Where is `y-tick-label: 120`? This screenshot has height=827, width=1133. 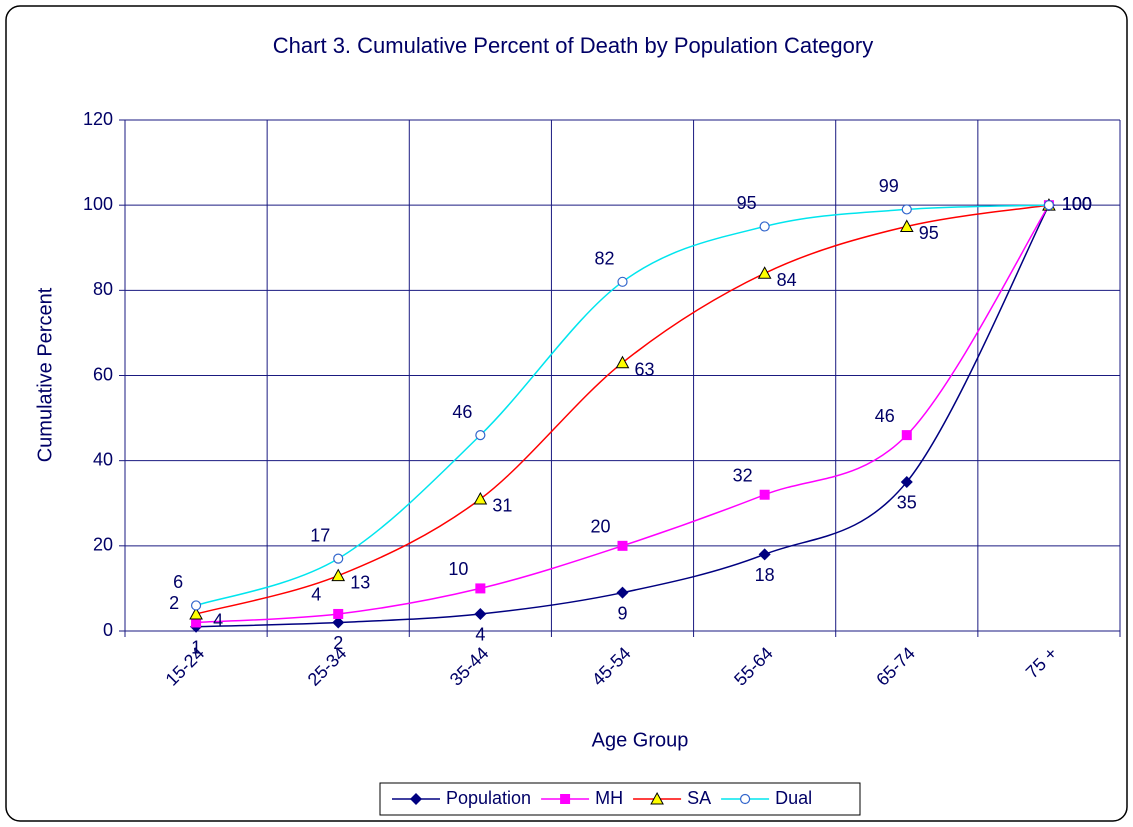 y-tick-label: 120 is located at coordinates (98, 119).